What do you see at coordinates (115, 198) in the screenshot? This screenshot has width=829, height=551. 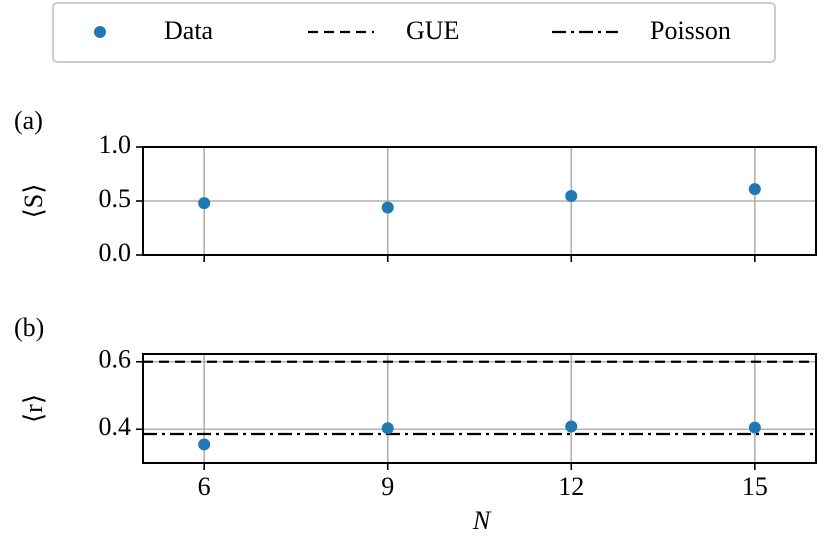 I see `y-tick-label: 0.5` at bounding box center [115, 198].